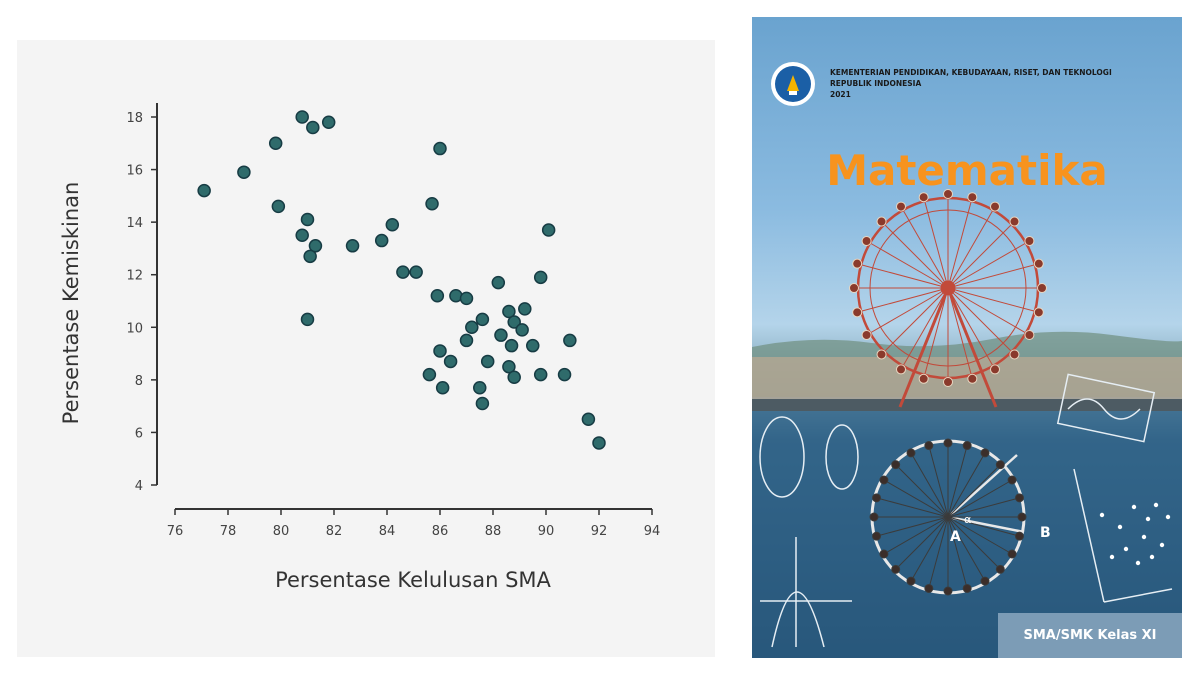 Image resolution: width=1200 pixels, height=675 pixels. I want to click on reflection-spokes, so click(948, 517).